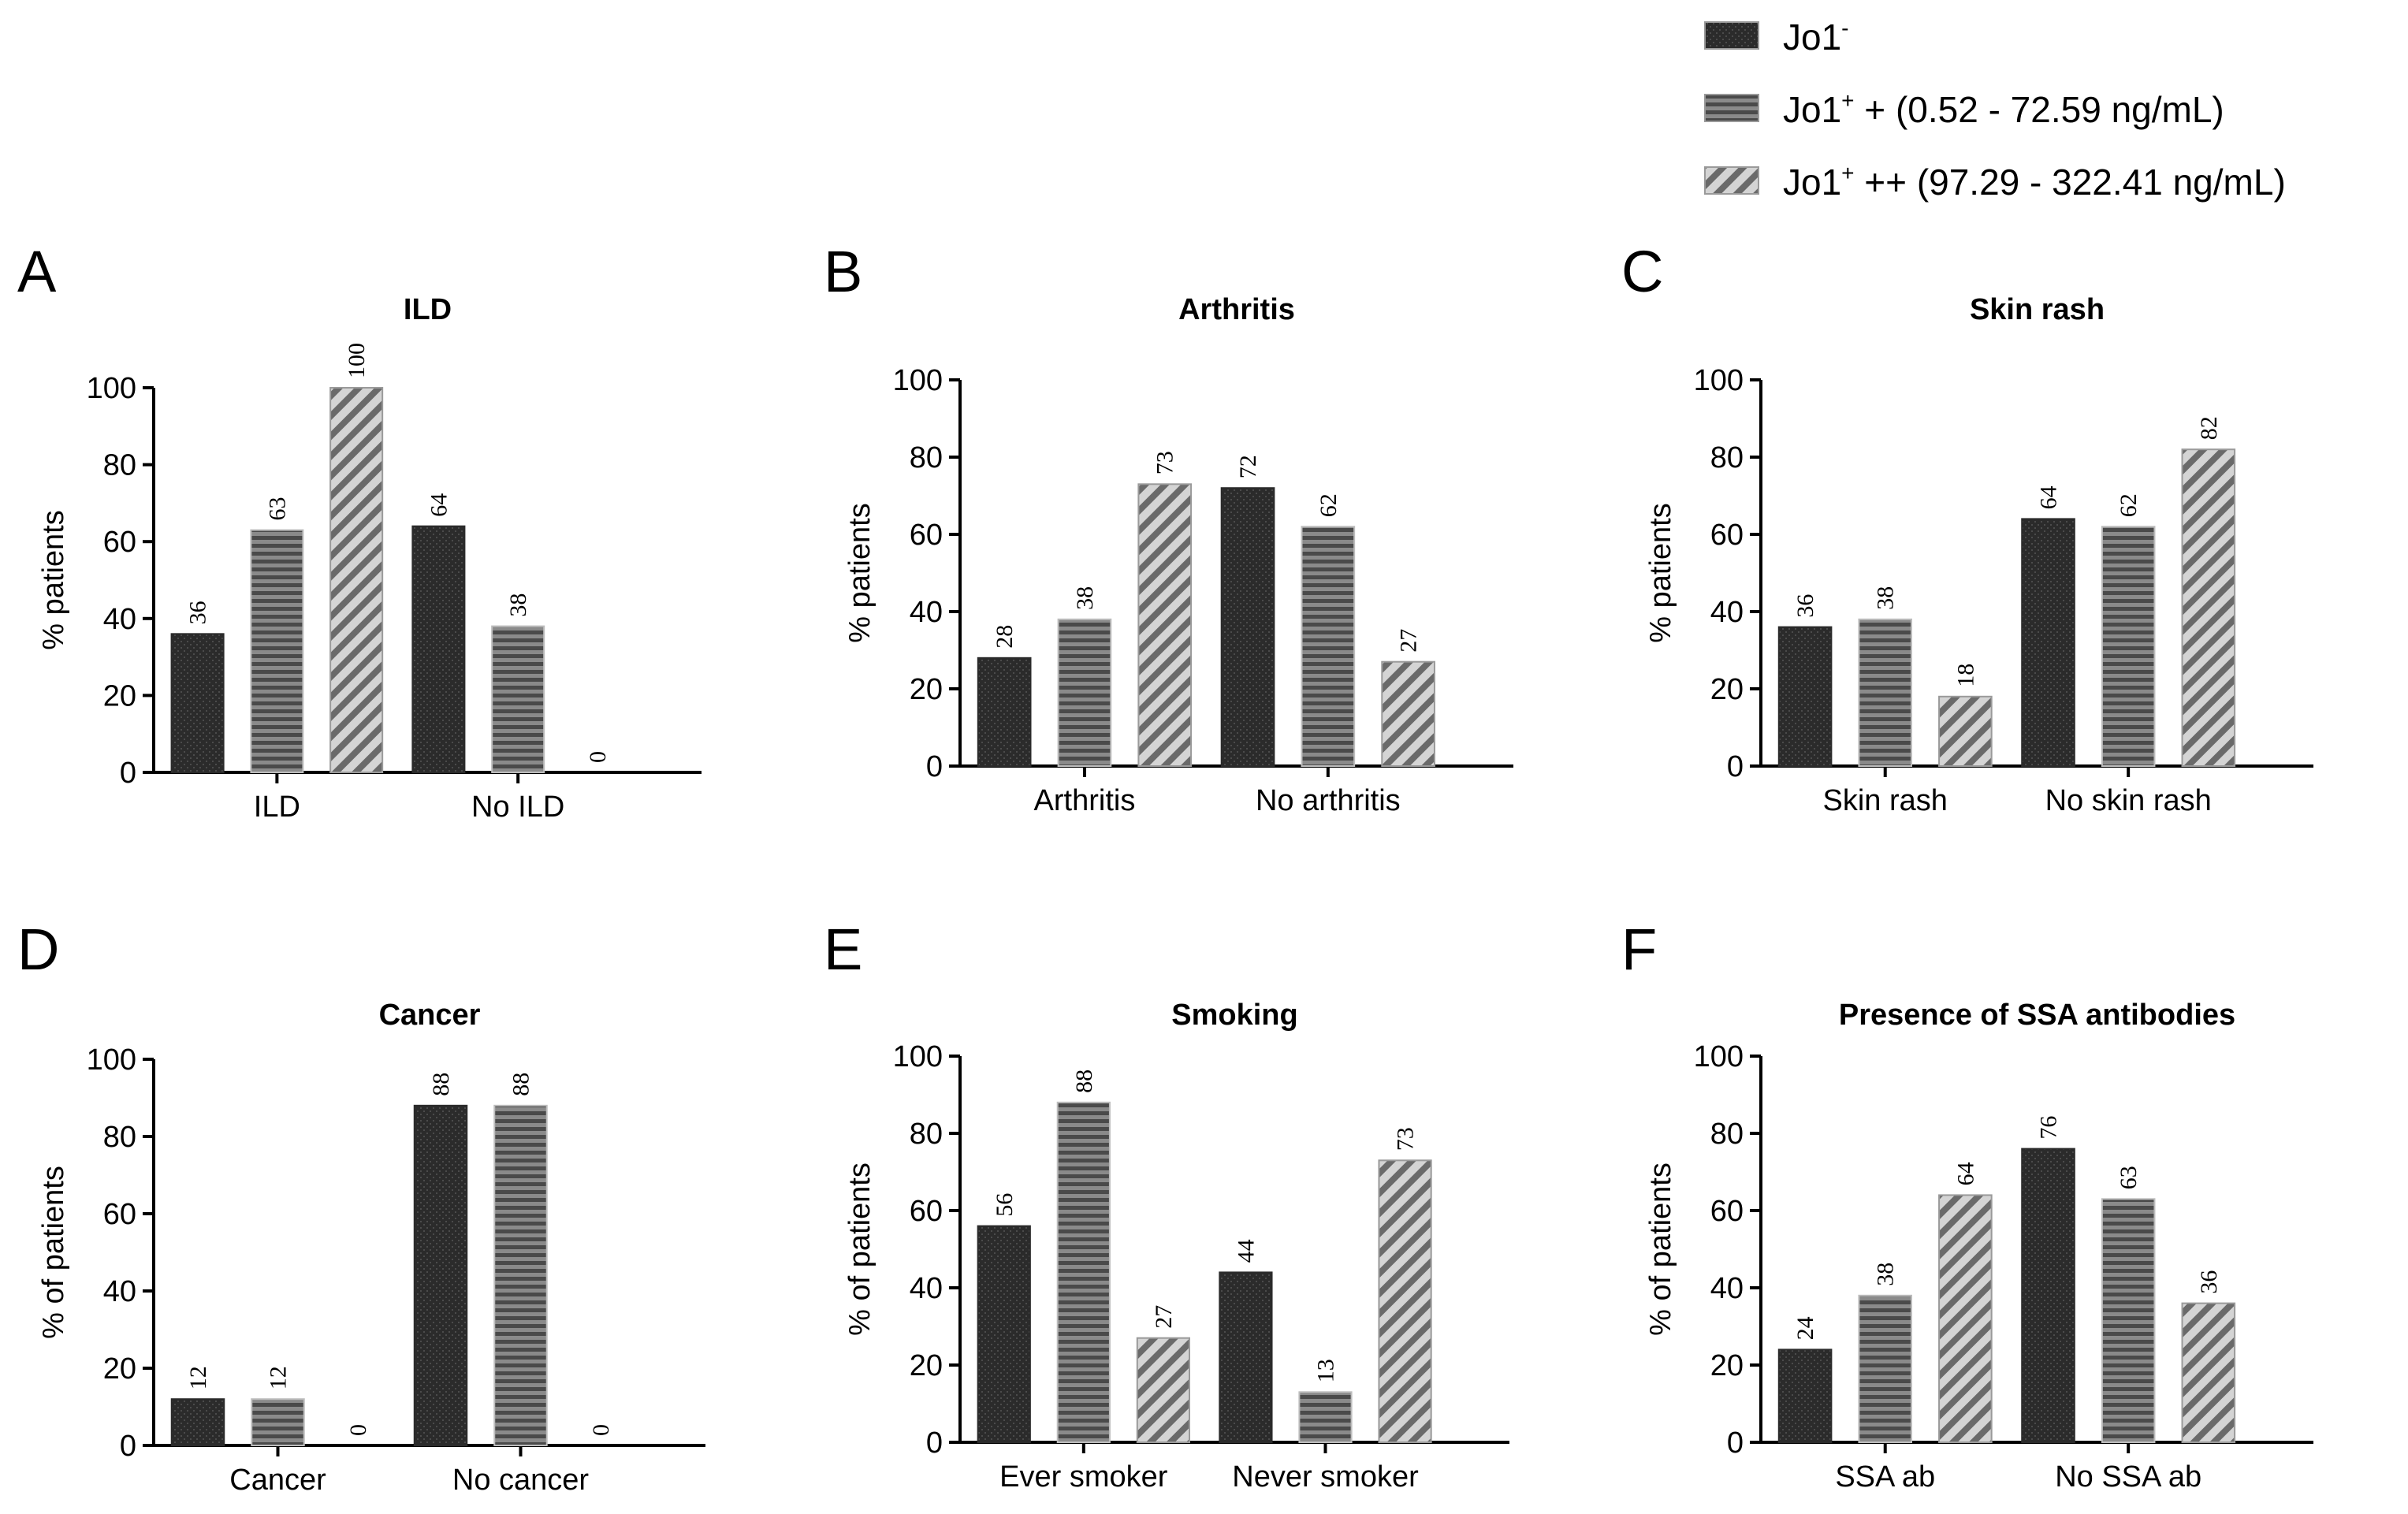 This screenshot has width=2408, height=1514. What do you see at coordinates (1083, 1477) in the screenshot?
I see `category-label: Ever smoker` at bounding box center [1083, 1477].